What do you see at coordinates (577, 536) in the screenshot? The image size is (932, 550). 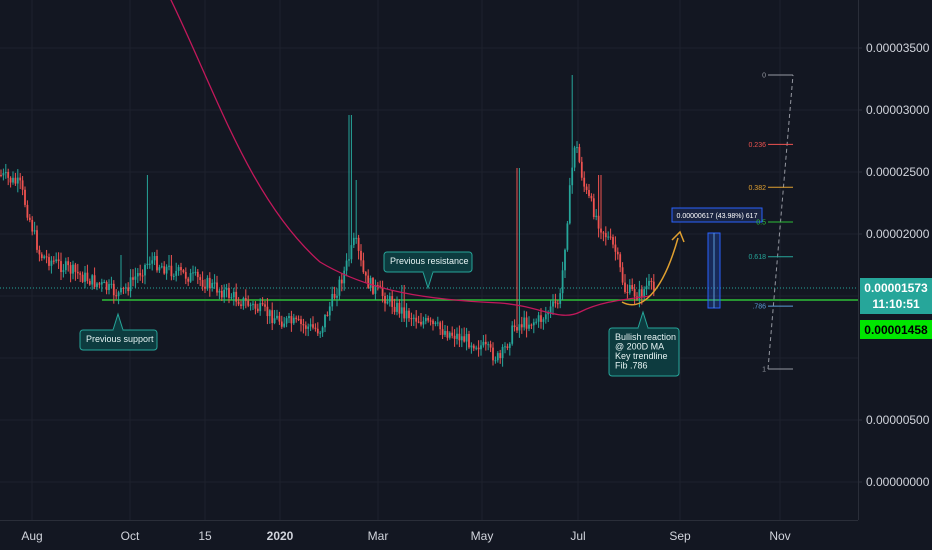 I see `x-tick-label: Jul` at bounding box center [577, 536].